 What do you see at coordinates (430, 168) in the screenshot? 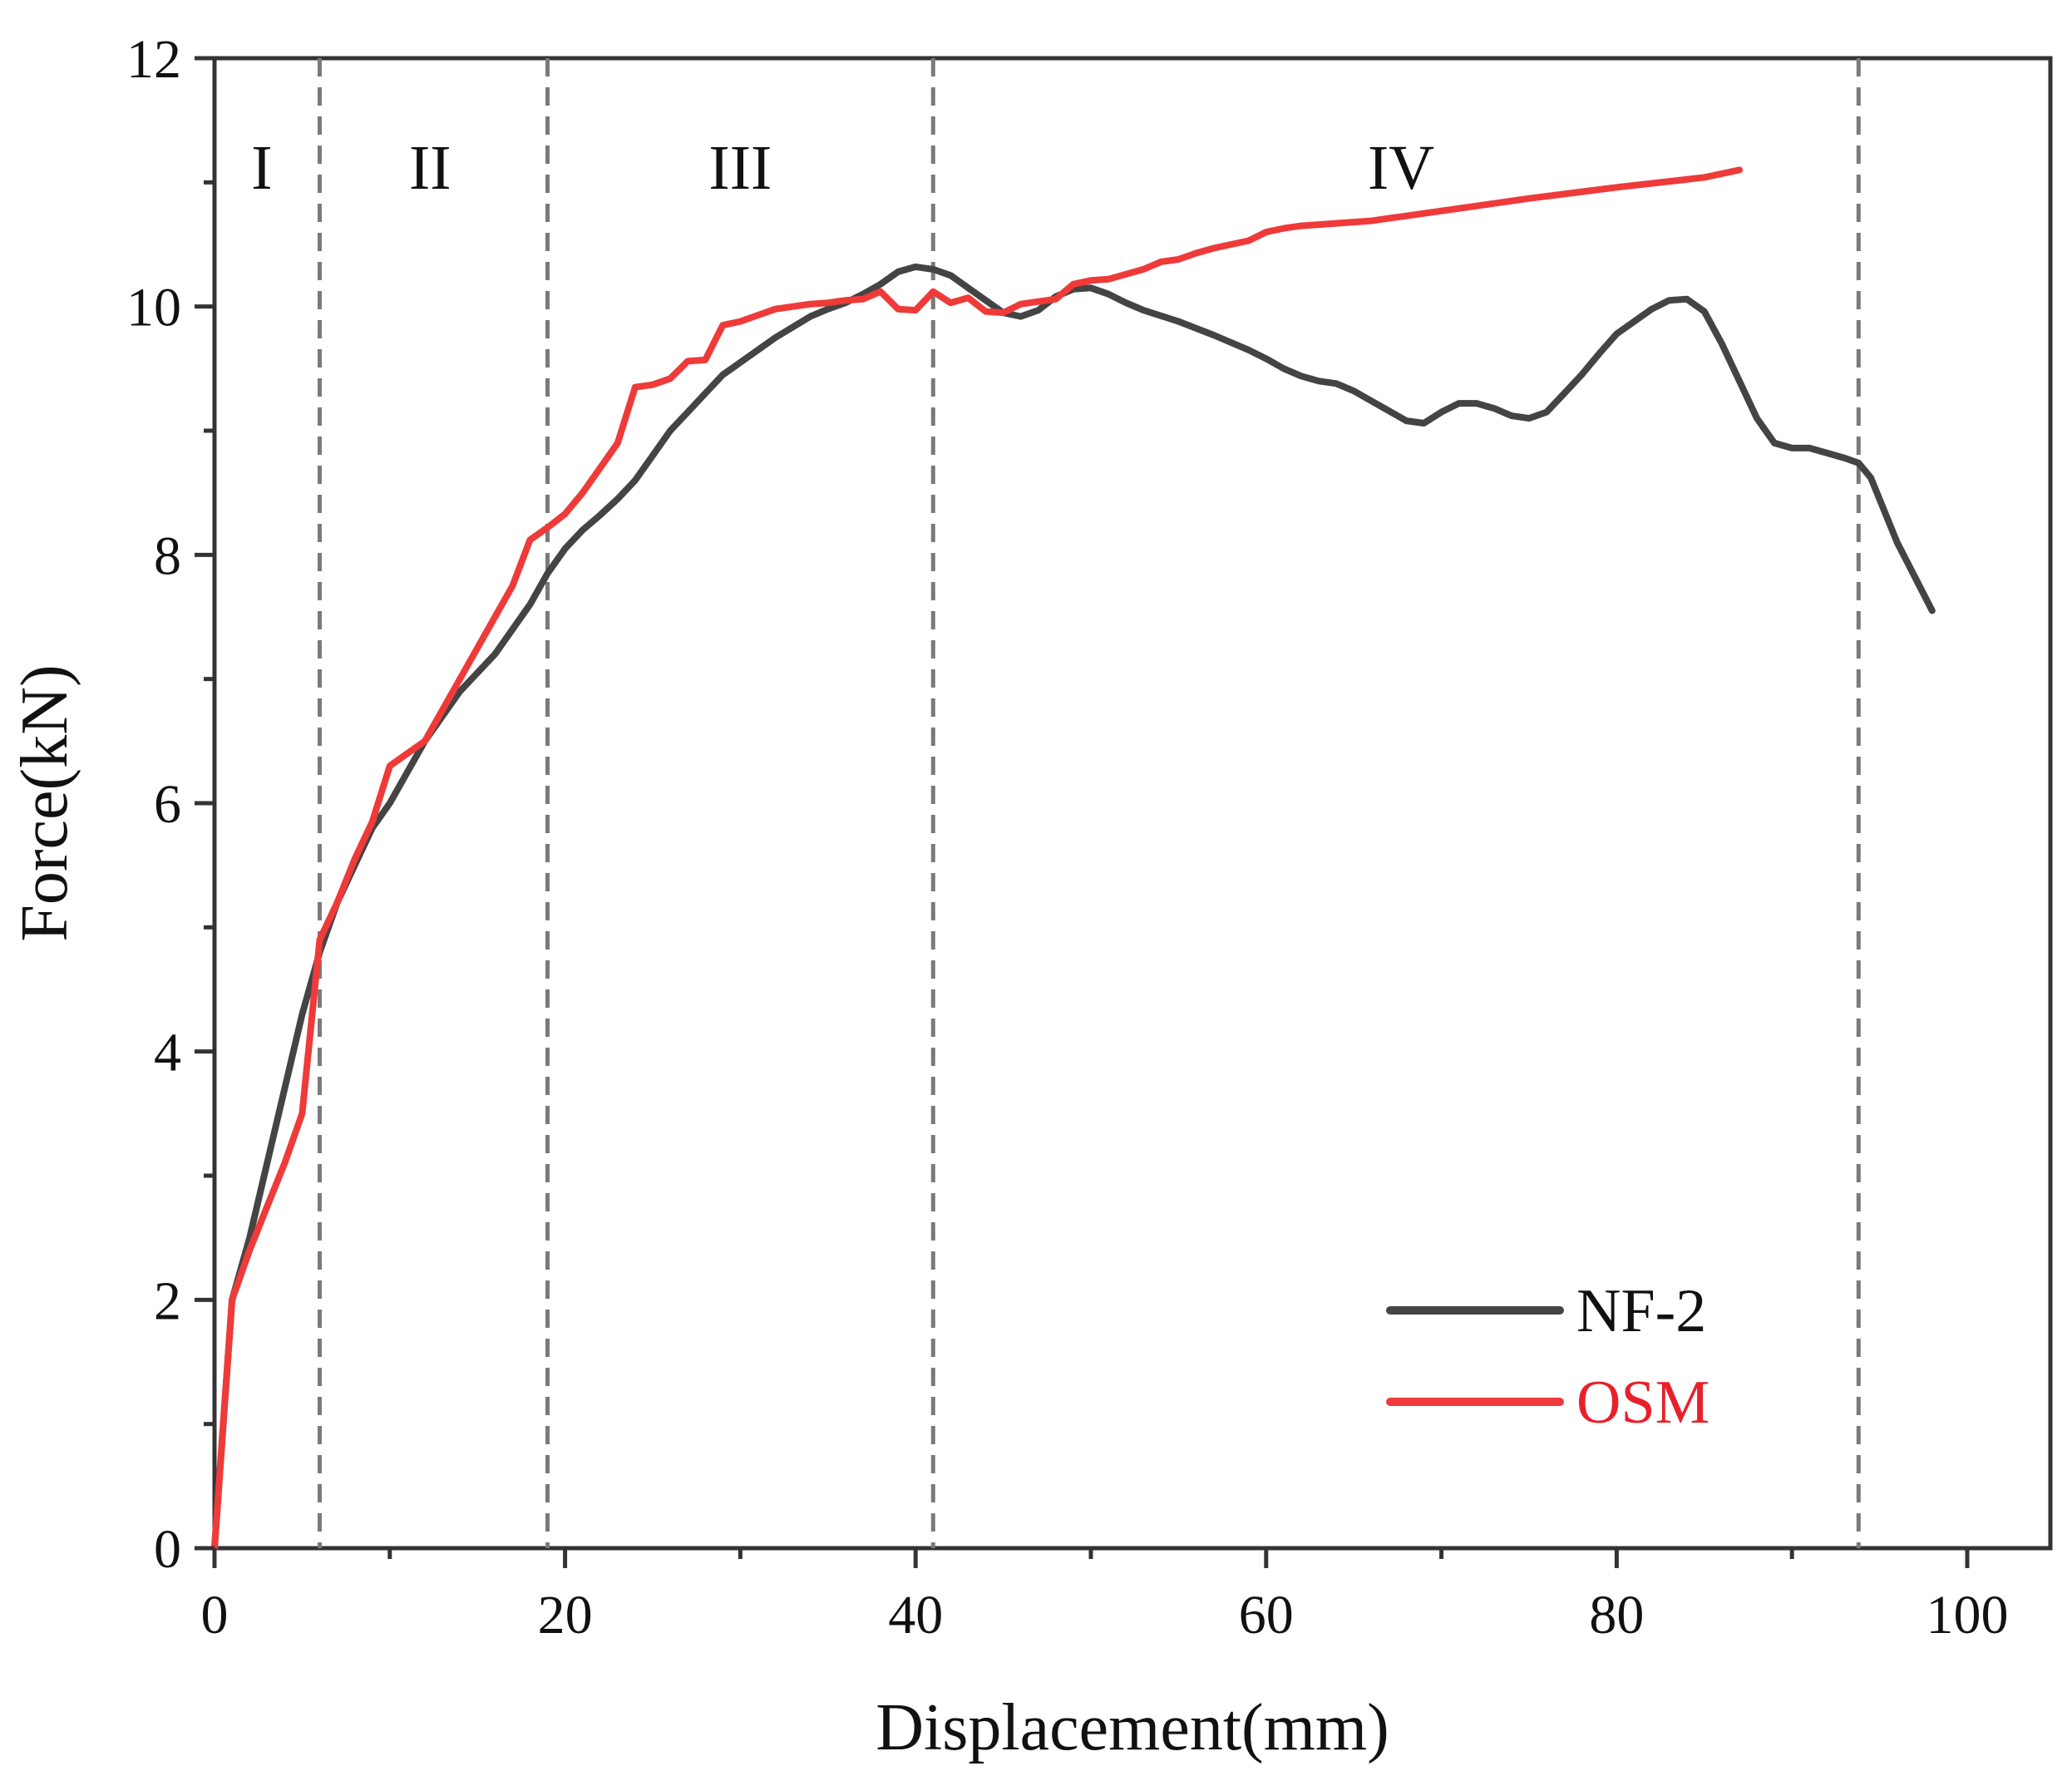
I see `region-label-ii: II` at bounding box center [430, 168].